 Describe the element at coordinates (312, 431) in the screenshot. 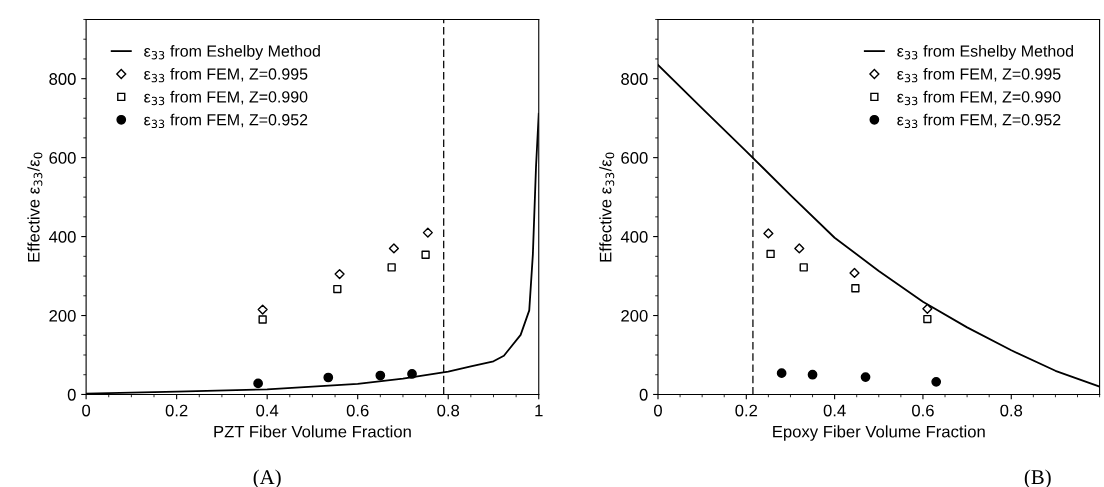

I see `x-axis-title: PZT Fiber Volume Fraction` at that location.